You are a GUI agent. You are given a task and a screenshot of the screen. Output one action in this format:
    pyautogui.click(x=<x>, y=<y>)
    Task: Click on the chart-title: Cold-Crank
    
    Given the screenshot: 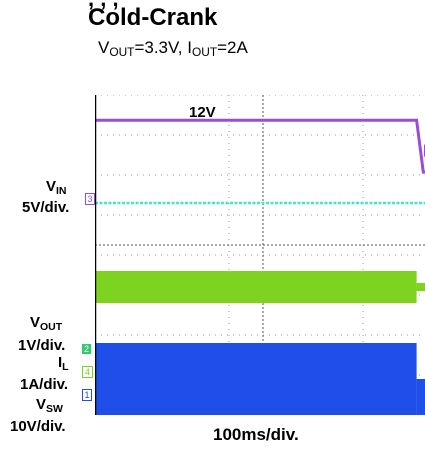 What is the action you would take?
    pyautogui.click(x=153, y=17)
    